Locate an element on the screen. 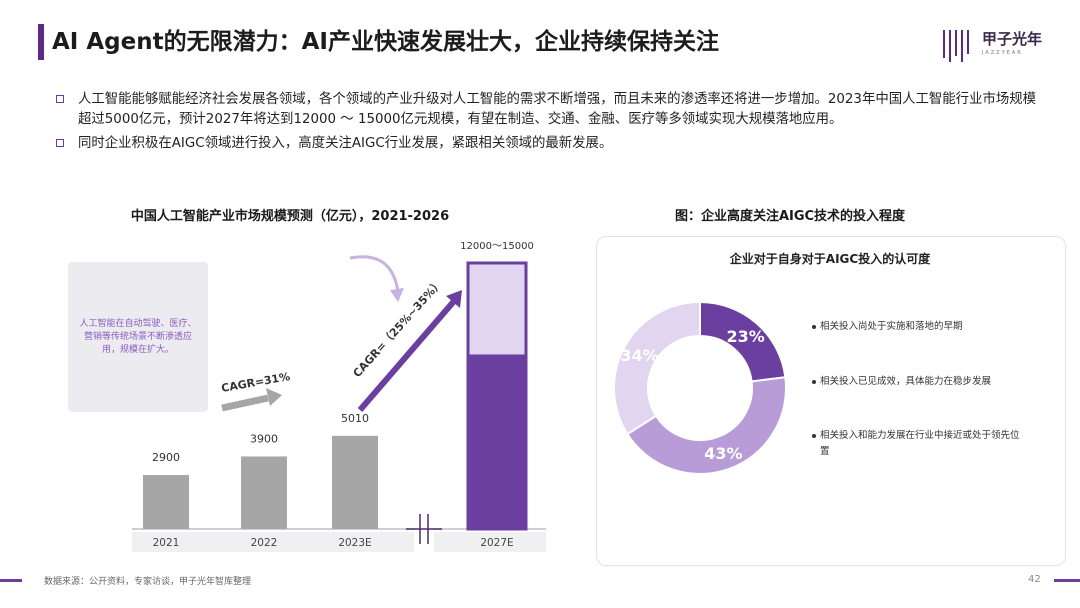 Image resolution: width=1080 pixels, height=608 pixels. legend-label: 相关投入和能力发展在行业中接近或处于领先位置 is located at coordinates (920, 443).